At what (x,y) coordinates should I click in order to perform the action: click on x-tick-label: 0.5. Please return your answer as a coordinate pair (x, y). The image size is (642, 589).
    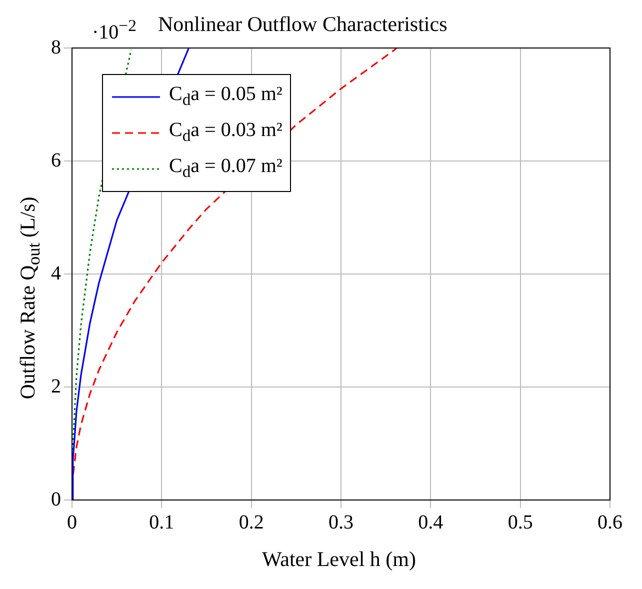
    Looking at the image, I should click on (520, 522).